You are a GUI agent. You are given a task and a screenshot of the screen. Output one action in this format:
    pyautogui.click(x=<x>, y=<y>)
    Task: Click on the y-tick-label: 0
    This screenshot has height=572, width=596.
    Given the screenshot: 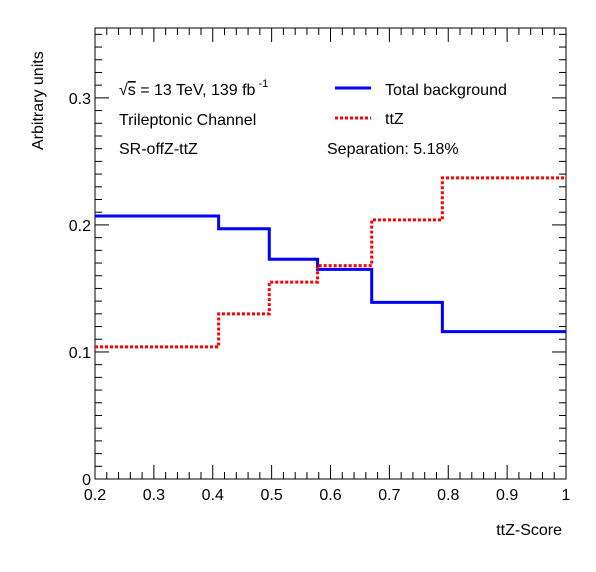 What is the action you would take?
    pyautogui.click(x=86, y=480)
    